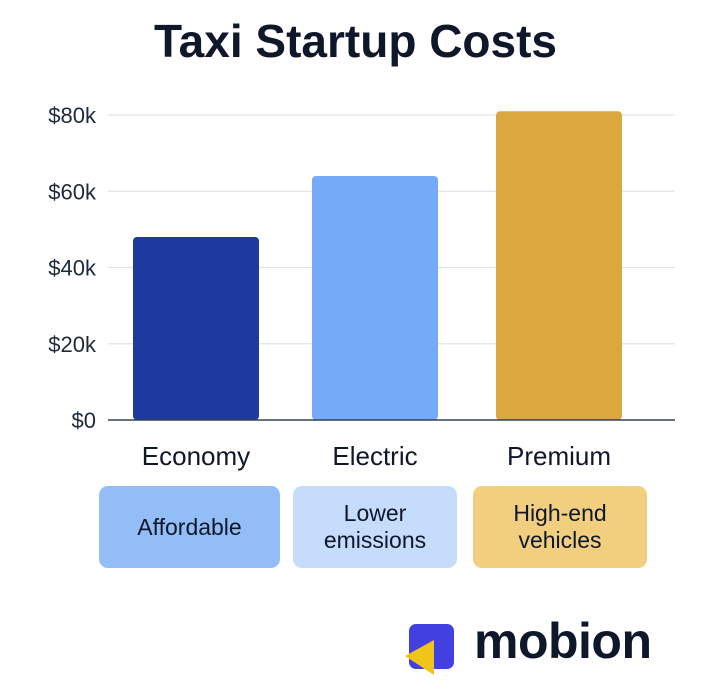 The image size is (711, 699). I want to click on y-tick-label: $20k, so click(72, 344).